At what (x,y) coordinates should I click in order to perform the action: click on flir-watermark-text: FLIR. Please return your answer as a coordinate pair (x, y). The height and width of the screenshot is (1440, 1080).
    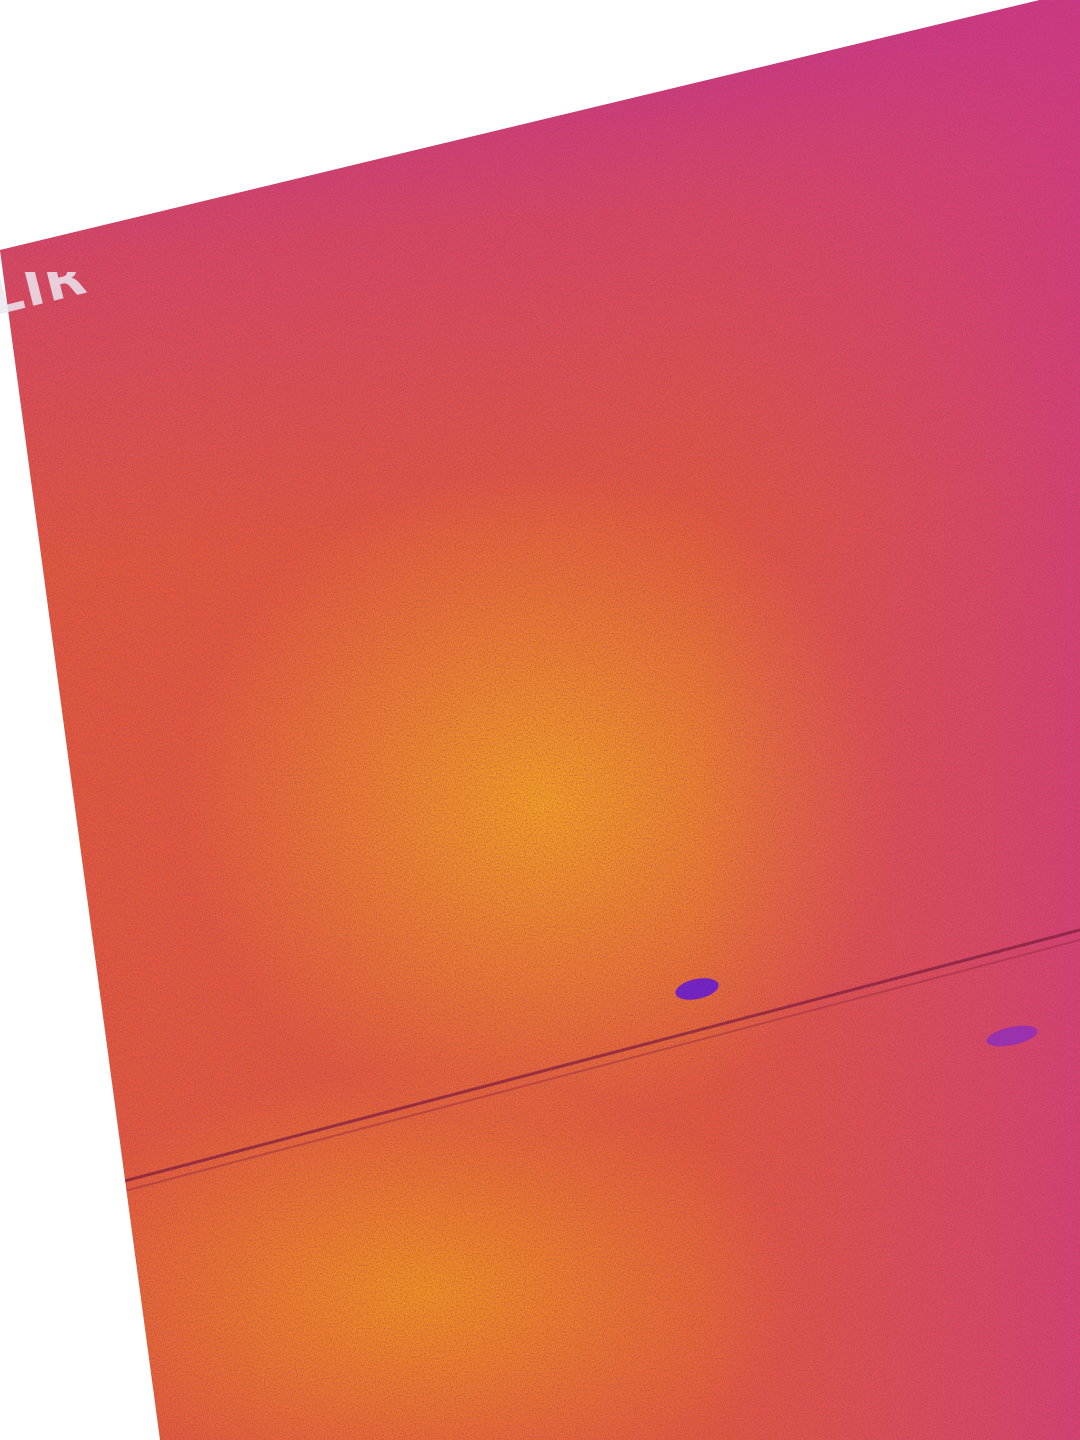
    Looking at the image, I should click on (47, 305).